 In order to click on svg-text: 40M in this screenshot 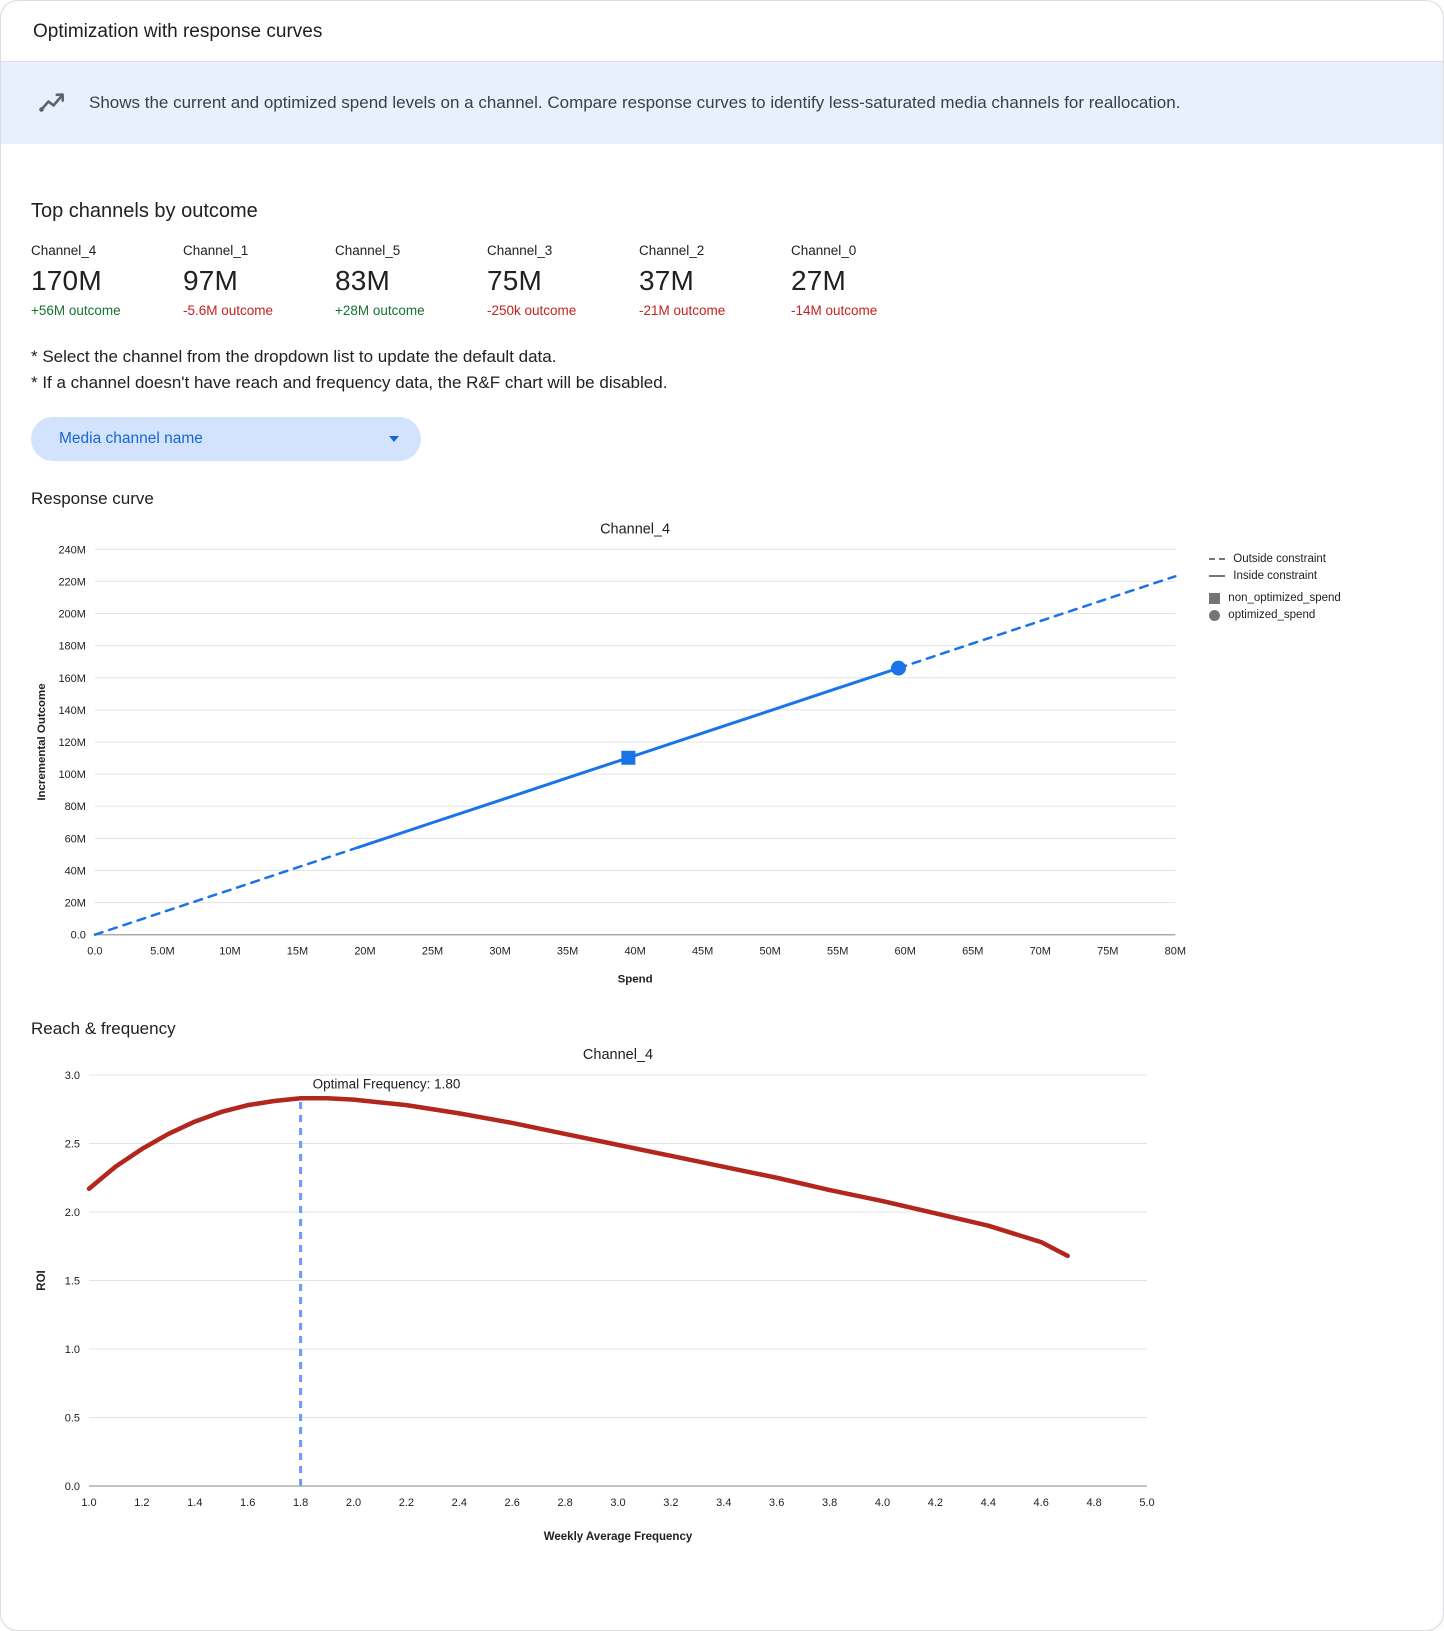, I will do `click(75, 871)`.